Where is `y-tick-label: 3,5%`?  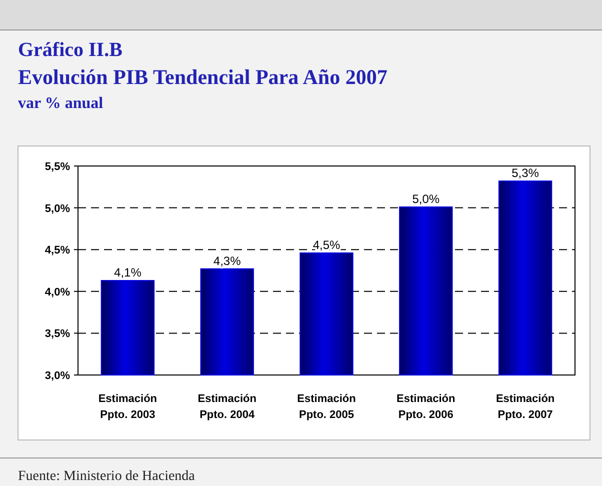
y-tick-label: 3,5% is located at coordinates (57, 334).